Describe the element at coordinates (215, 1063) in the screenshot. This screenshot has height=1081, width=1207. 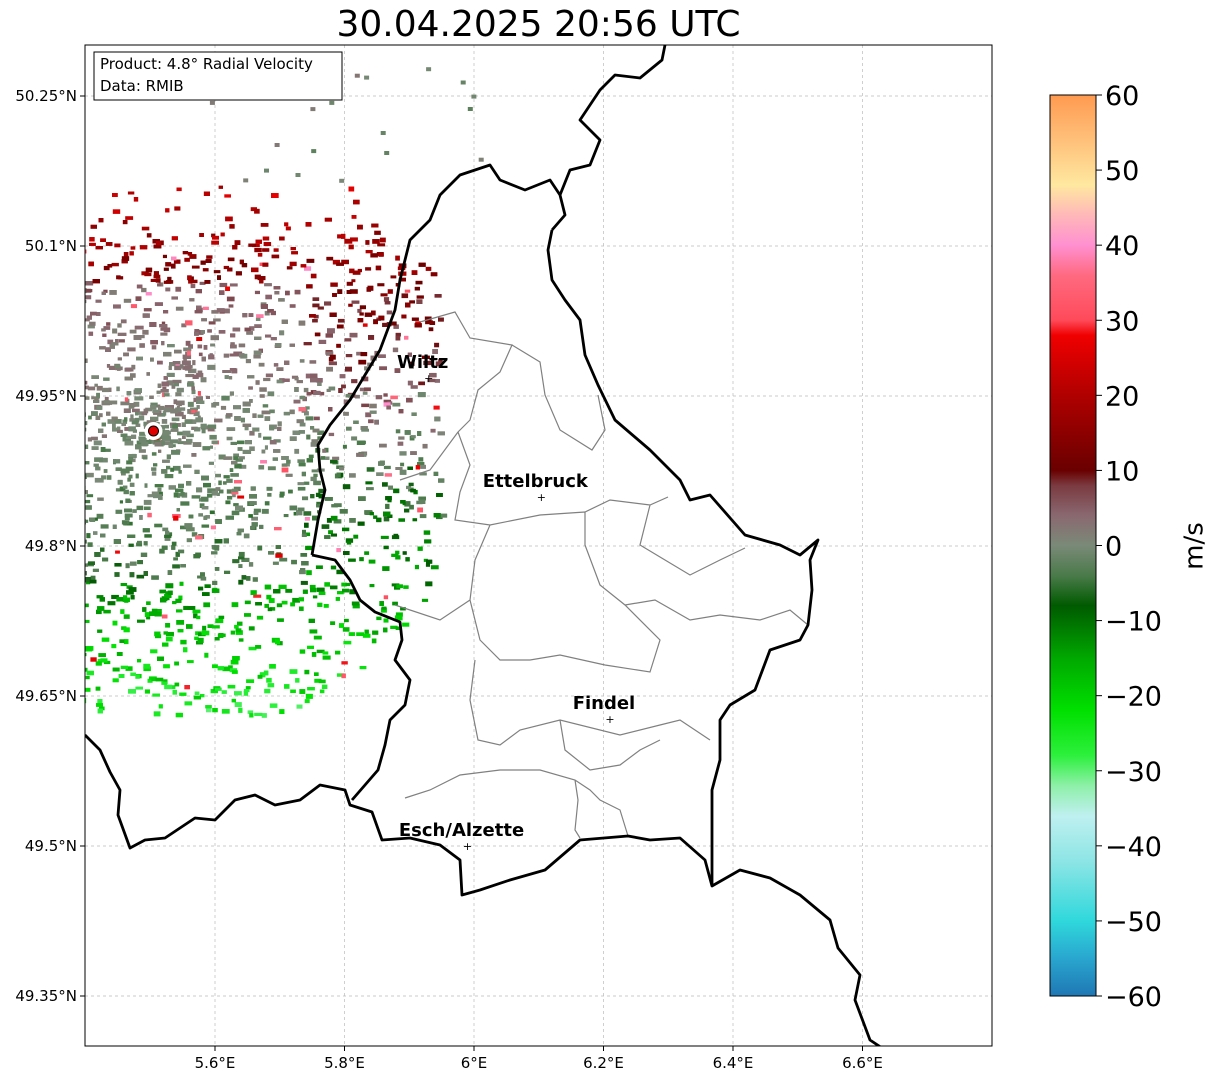
I see `lon-tick-label: 5.6°E` at that location.